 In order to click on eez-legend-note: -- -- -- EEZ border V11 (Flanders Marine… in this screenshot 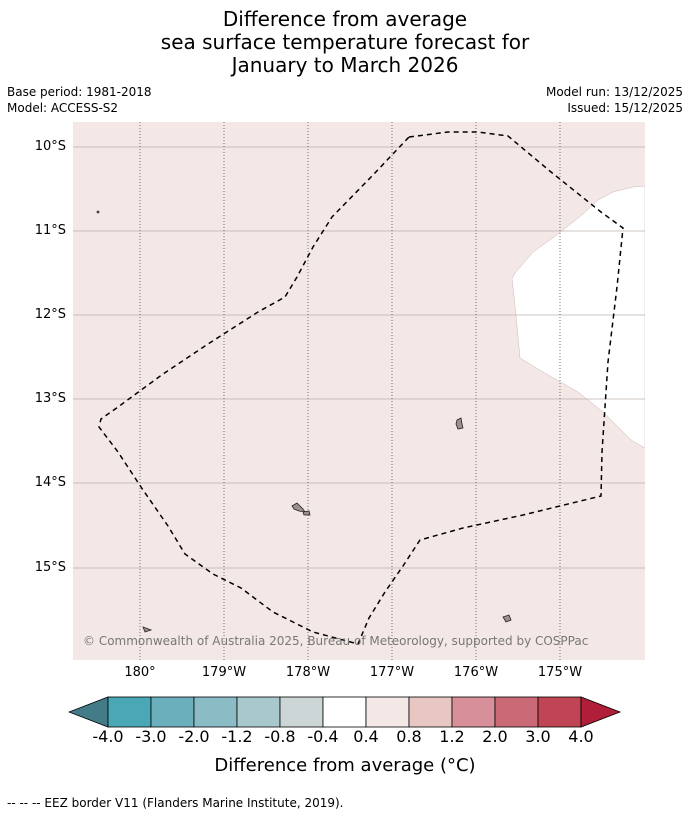, I will do `click(175, 803)`.